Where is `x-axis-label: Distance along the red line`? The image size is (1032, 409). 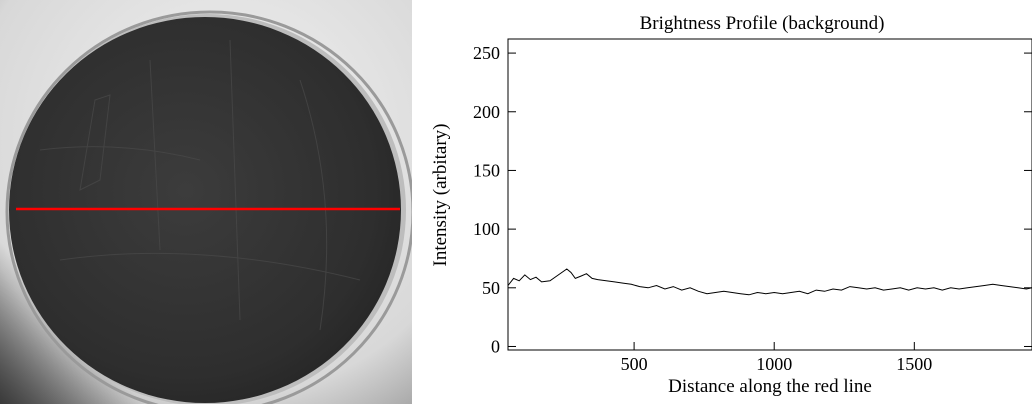 x-axis-label: Distance along the red line is located at coordinates (770, 386).